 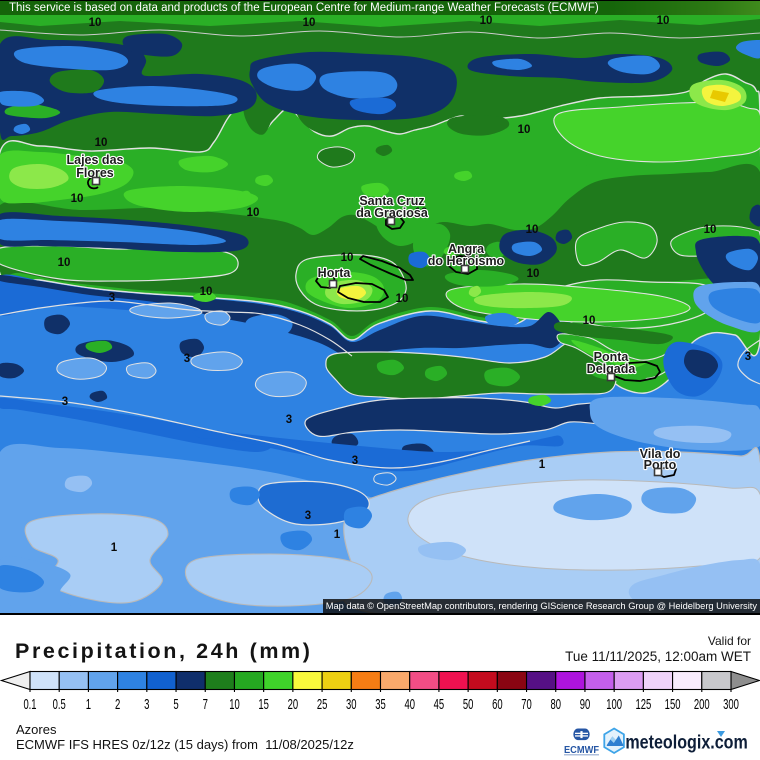 I want to click on svg-text: 50, so click(x=468, y=704).